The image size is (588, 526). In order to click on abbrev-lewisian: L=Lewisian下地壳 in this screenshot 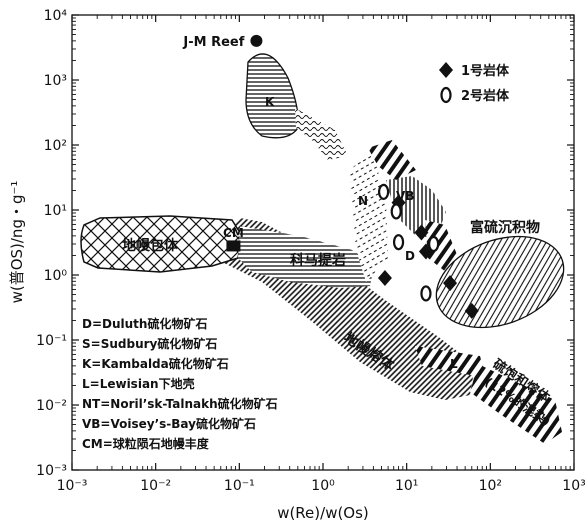, I will do `click(138, 383)`.